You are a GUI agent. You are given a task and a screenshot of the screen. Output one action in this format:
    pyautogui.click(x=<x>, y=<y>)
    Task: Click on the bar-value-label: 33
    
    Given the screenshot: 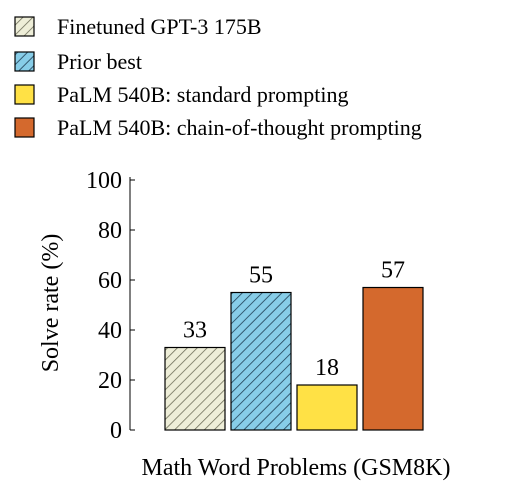 What is the action you would take?
    pyautogui.click(x=195, y=331)
    